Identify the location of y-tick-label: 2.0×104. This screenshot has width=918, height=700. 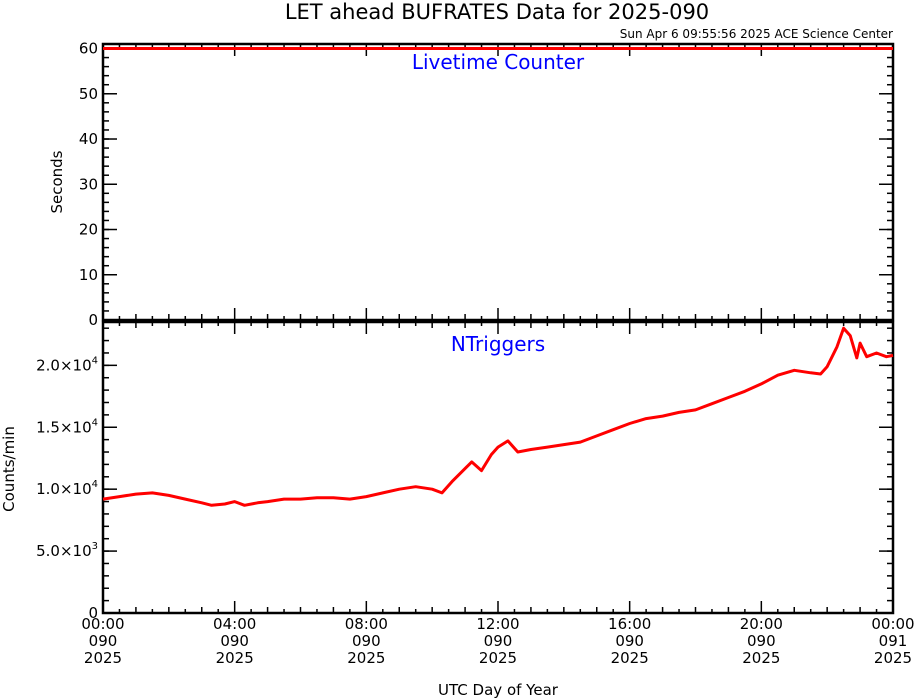
(67, 364).